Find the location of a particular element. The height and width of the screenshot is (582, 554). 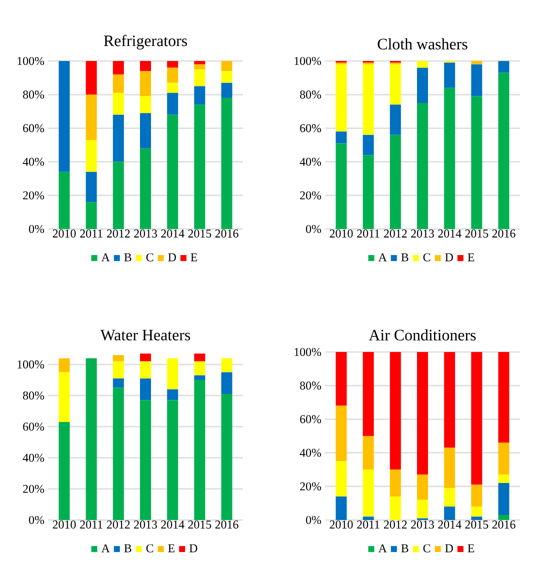

y-tick-label: 60% is located at coordinates (311, 419).